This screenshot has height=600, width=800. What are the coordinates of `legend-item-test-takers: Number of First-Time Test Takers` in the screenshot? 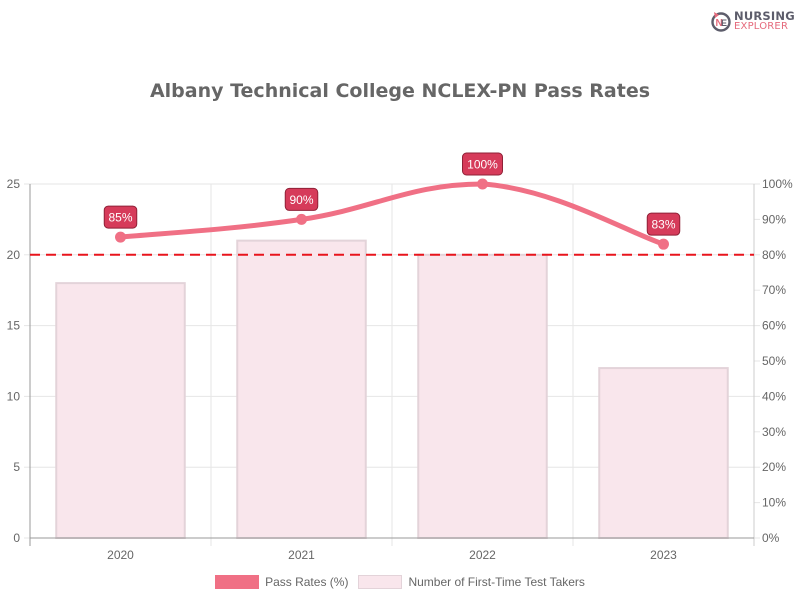 It's located at (471, 582).